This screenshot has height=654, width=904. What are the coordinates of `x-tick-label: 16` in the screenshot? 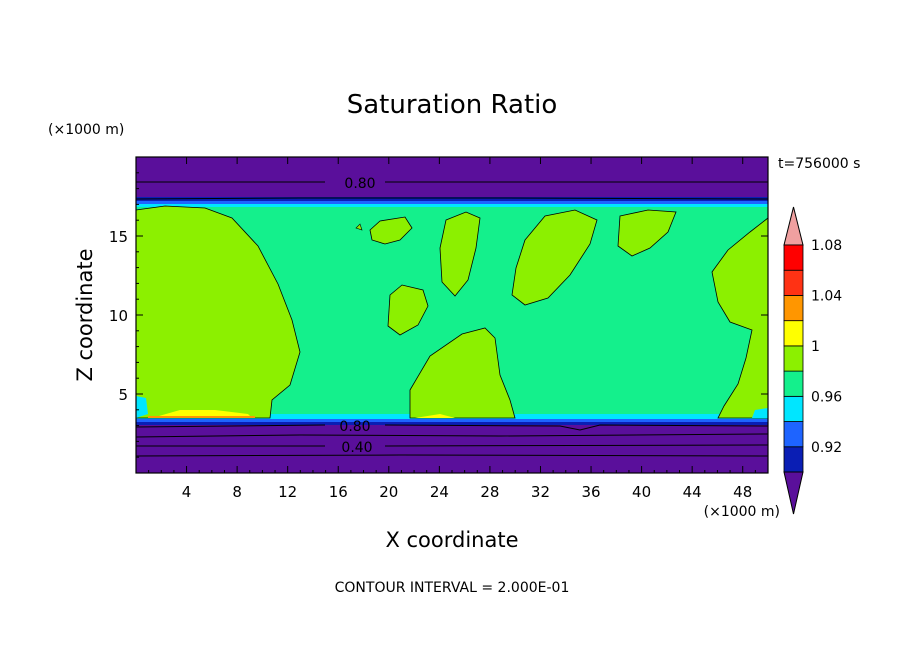 It's located at (338, 492).